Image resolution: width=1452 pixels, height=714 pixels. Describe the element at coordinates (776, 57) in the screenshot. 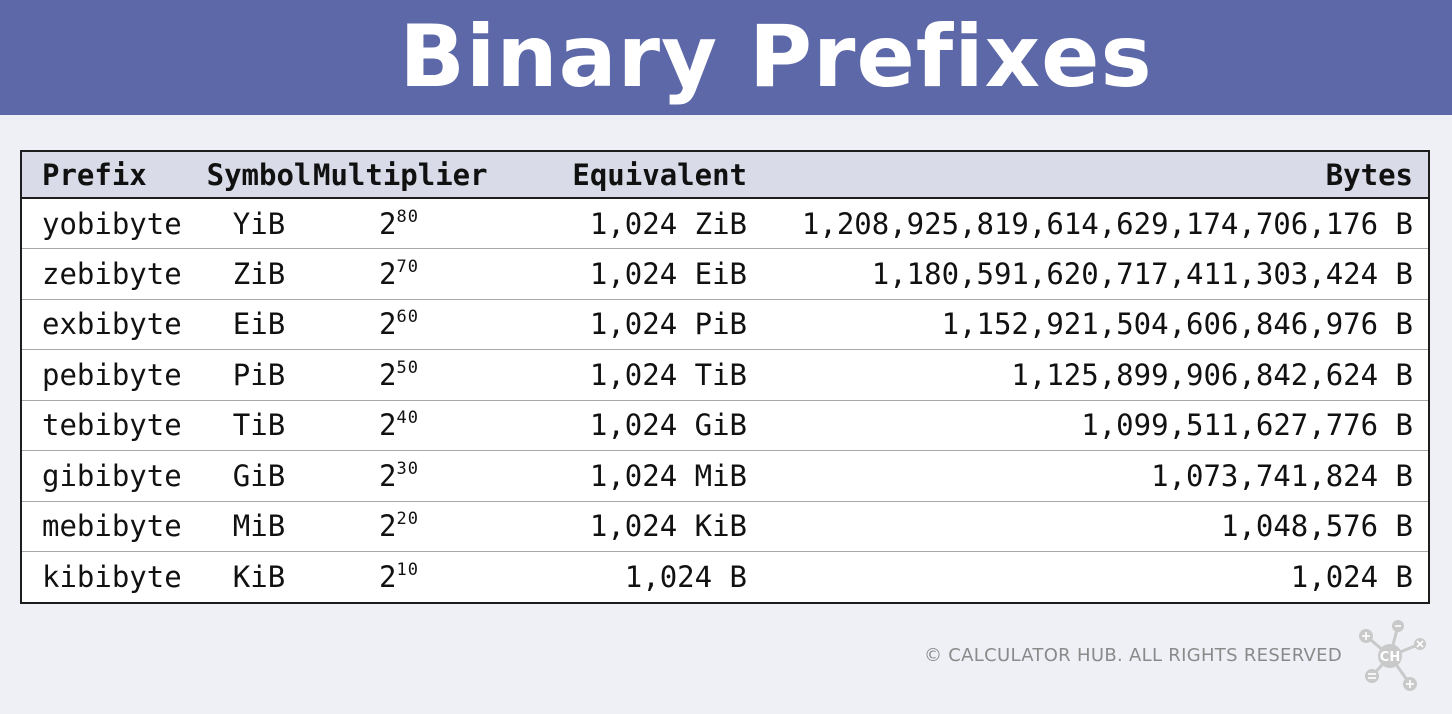

I see `page-title: Binary Prefixes` at that location.